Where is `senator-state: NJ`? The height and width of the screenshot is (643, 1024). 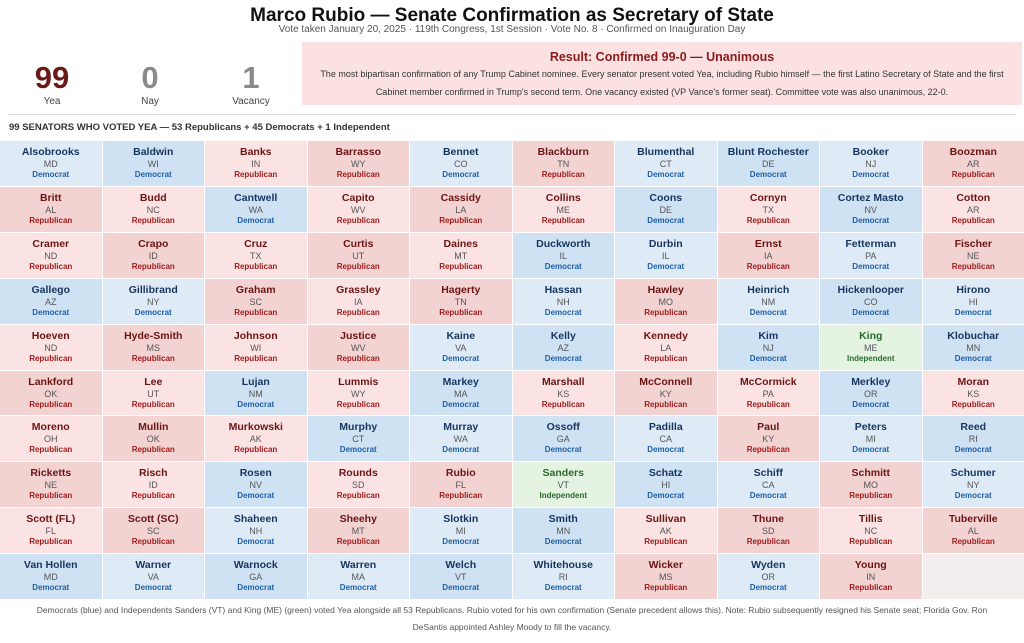
senator-state: NJ is located at coordinates (871, 164).